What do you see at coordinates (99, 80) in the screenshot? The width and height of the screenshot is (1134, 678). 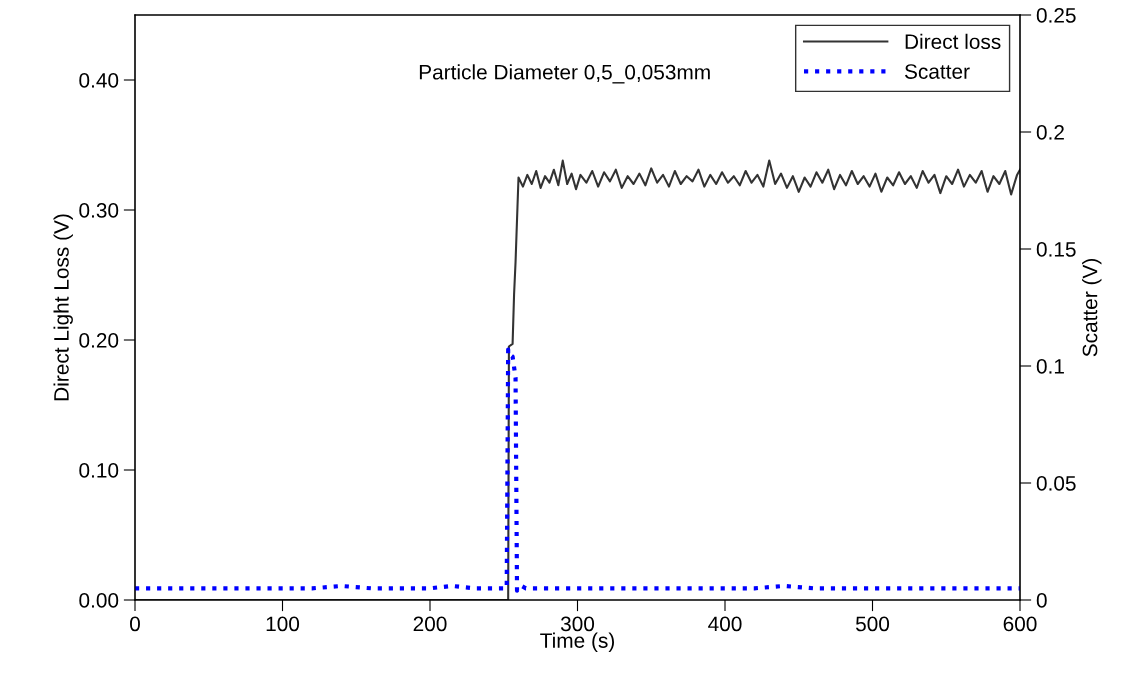 I see `y-tick-label: 0.40` at bounding box center [99, 80].